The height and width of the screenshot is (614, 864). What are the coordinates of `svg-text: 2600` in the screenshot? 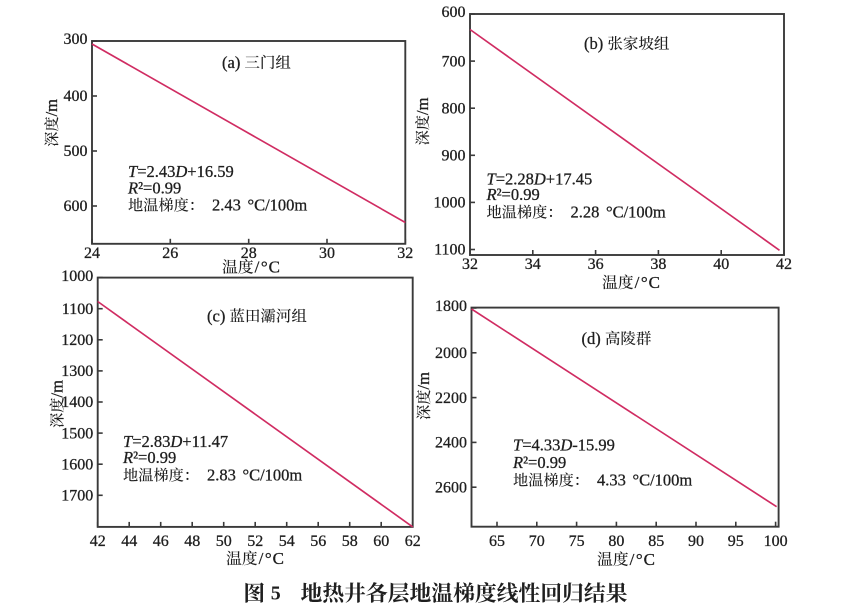 It's located at (451, 487).